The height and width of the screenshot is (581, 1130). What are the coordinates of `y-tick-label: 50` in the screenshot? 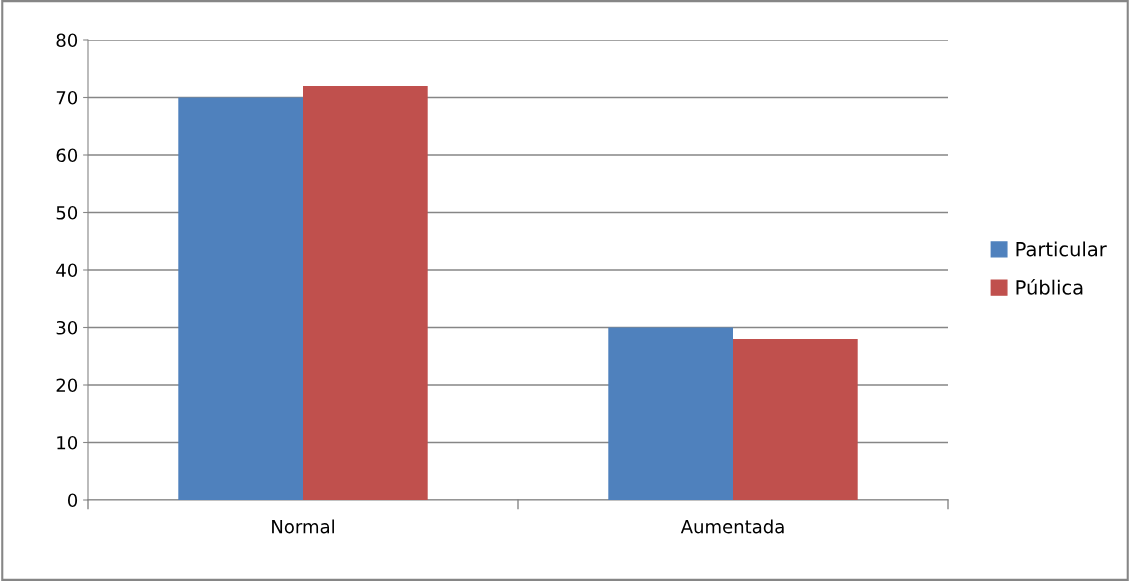 It's located at (67, 212).